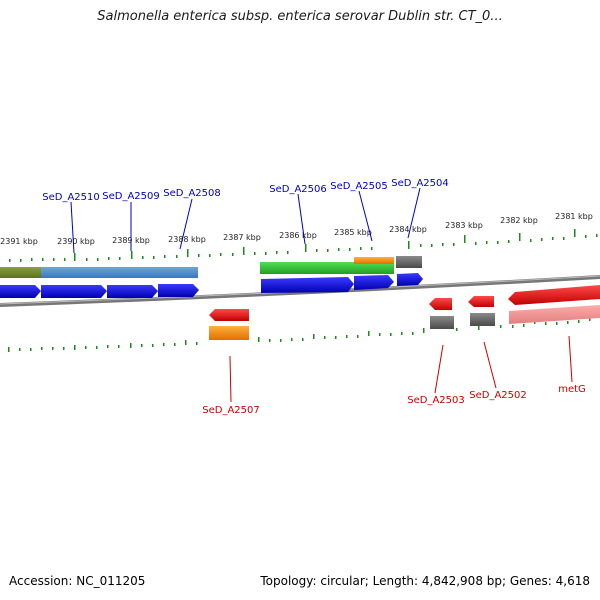  What do you see at coordinates (242, 237) in the screenshot?
I see `kbp-label: 2387 kbp` at bounding box center [242, 237].